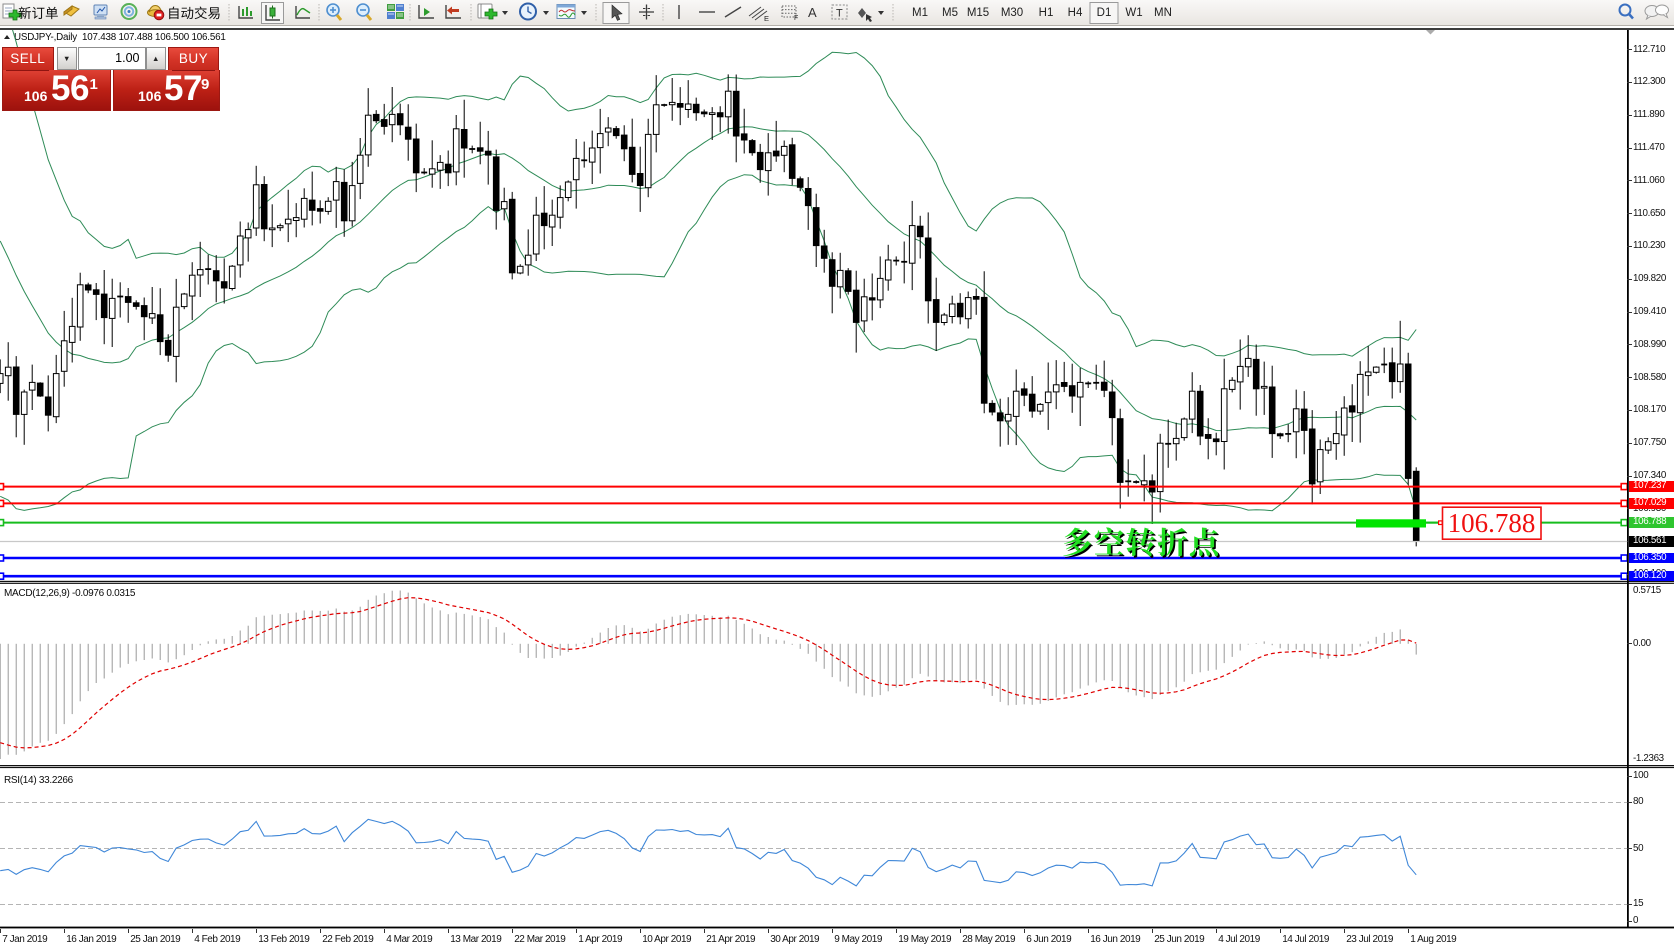 This screenshot has width=1674, height=949. What do you see at coordinates (1075, 13) in the screenshot?
I see `svg-text: H4` at bounding box center [1075, 13].